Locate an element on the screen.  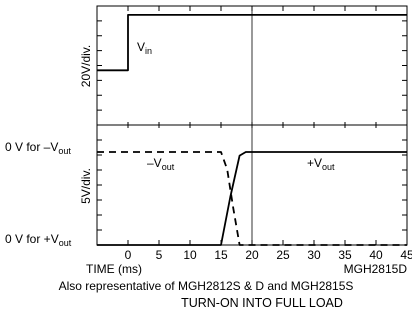
x-tick-label: 45 is located at coordinates (406, 255).